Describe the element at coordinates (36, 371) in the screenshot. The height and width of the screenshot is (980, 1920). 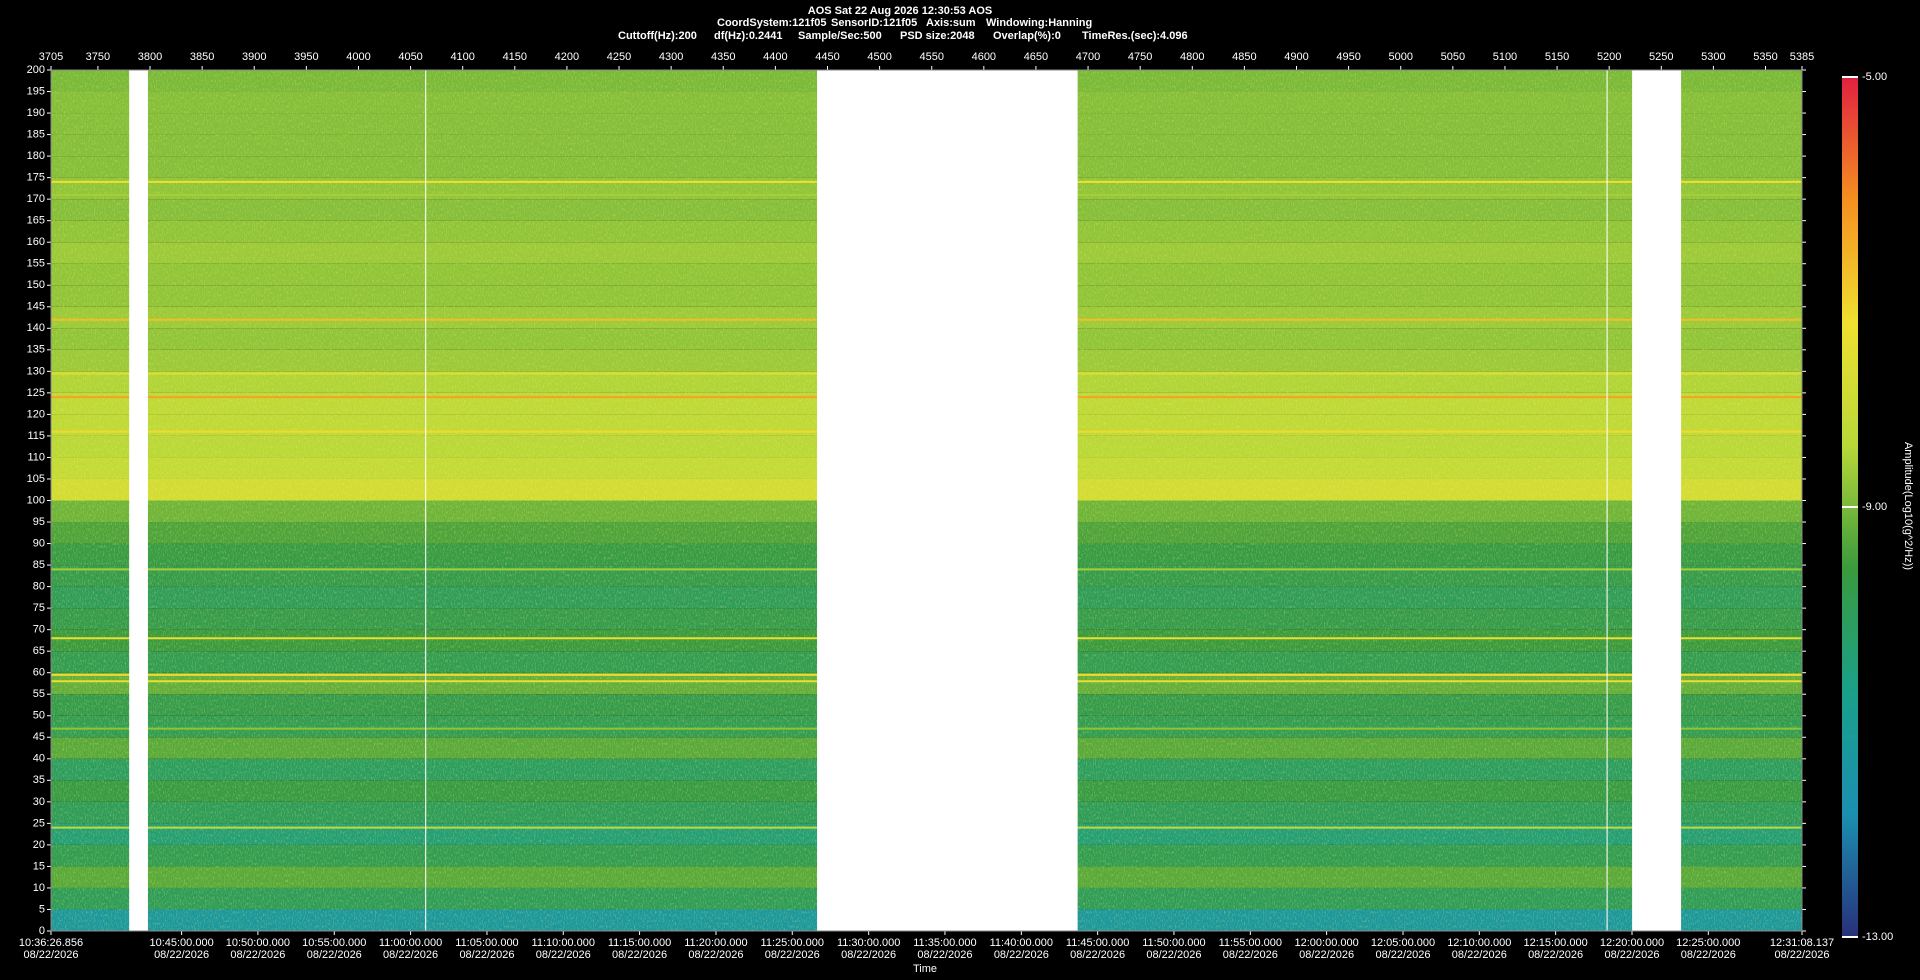
I see `y-tick-label: 130` at that location.